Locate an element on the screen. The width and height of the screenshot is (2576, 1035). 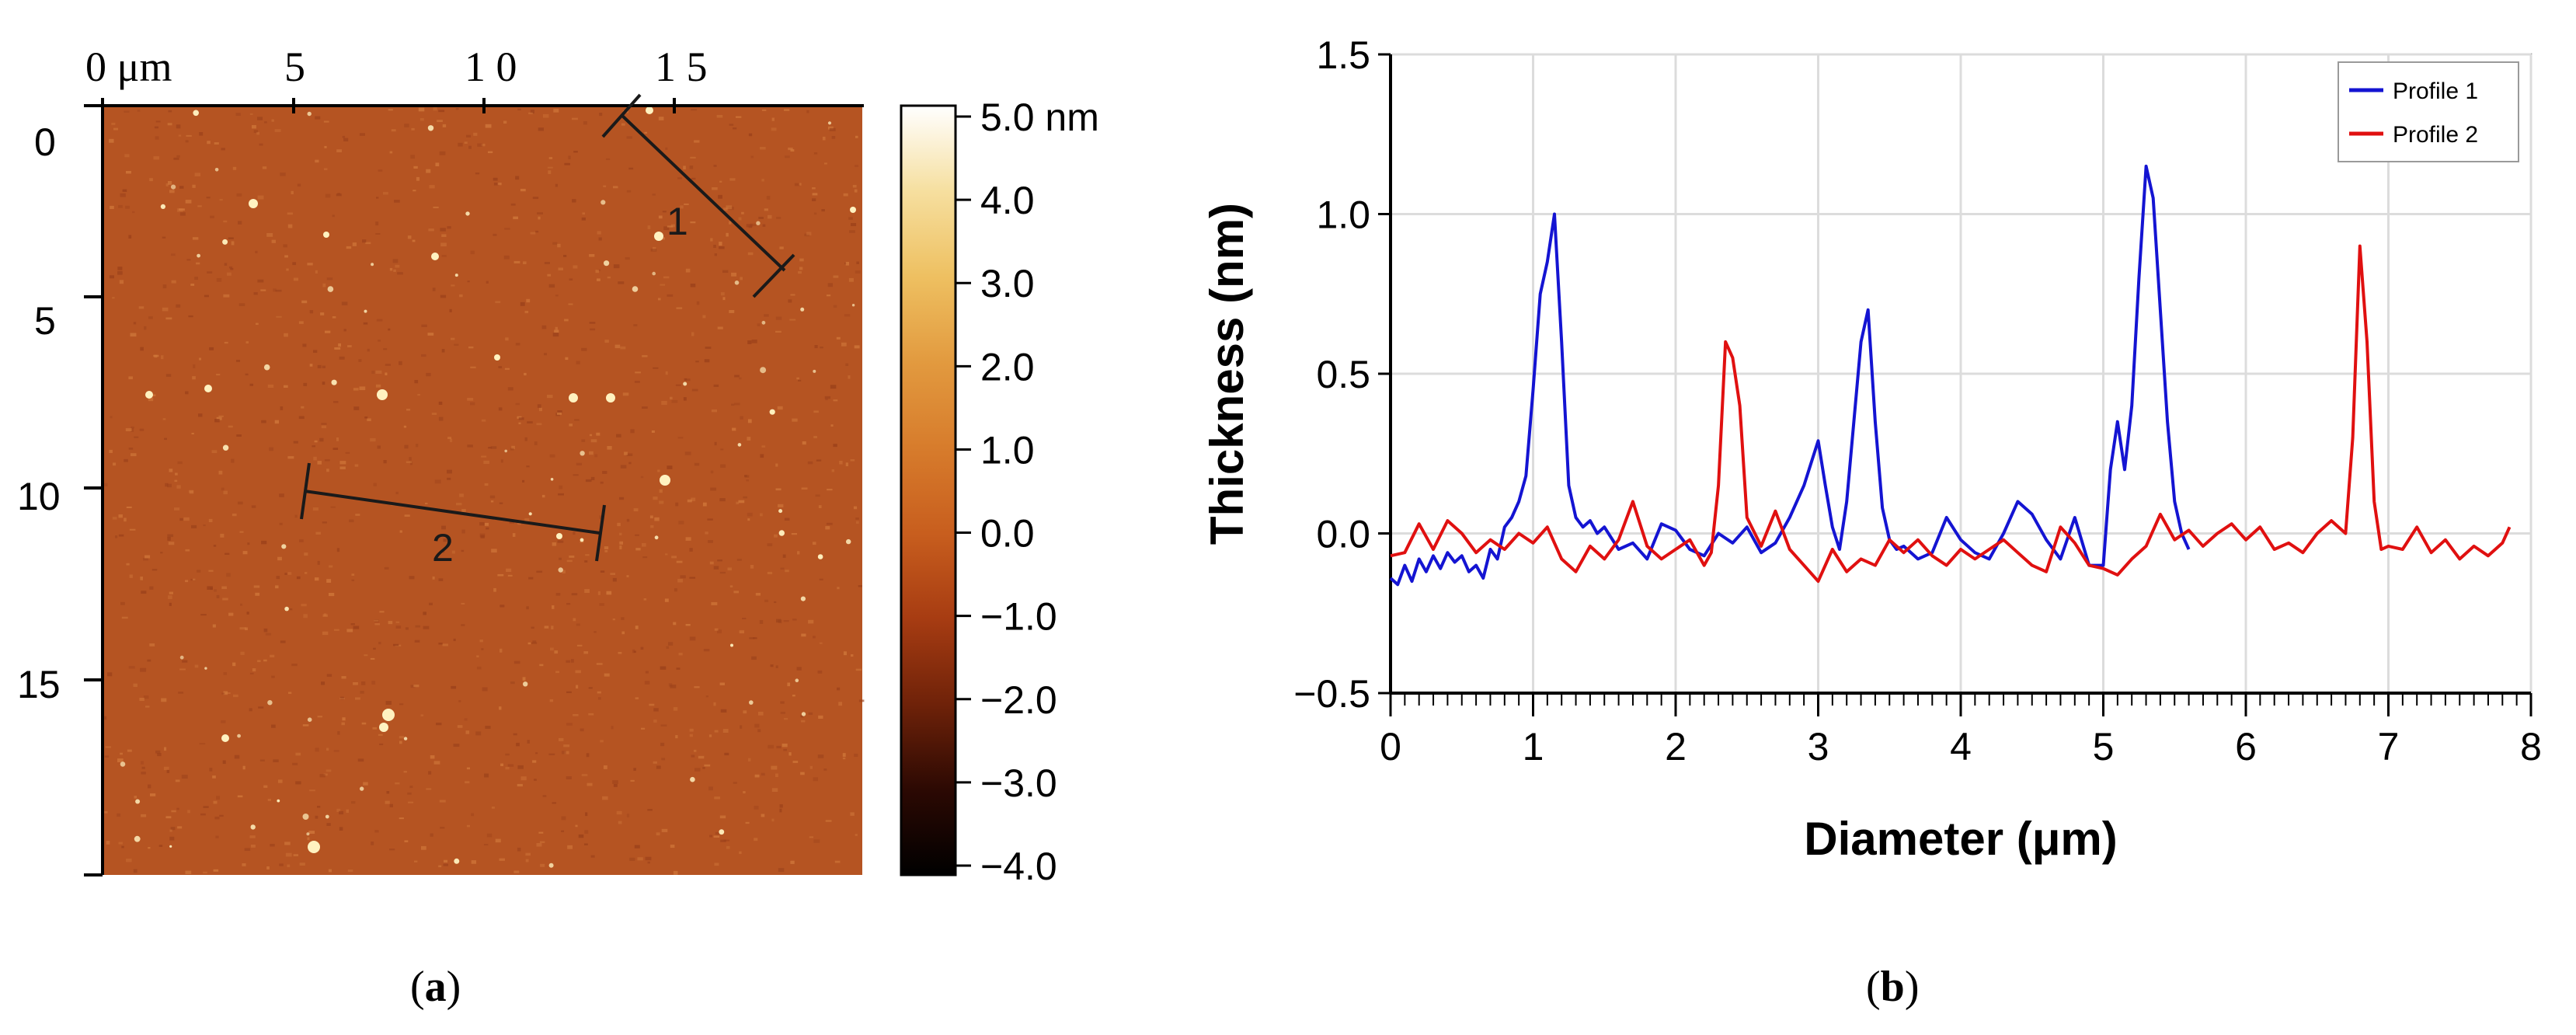
caption-b-open: ( is located at coordinates (1873, 987).